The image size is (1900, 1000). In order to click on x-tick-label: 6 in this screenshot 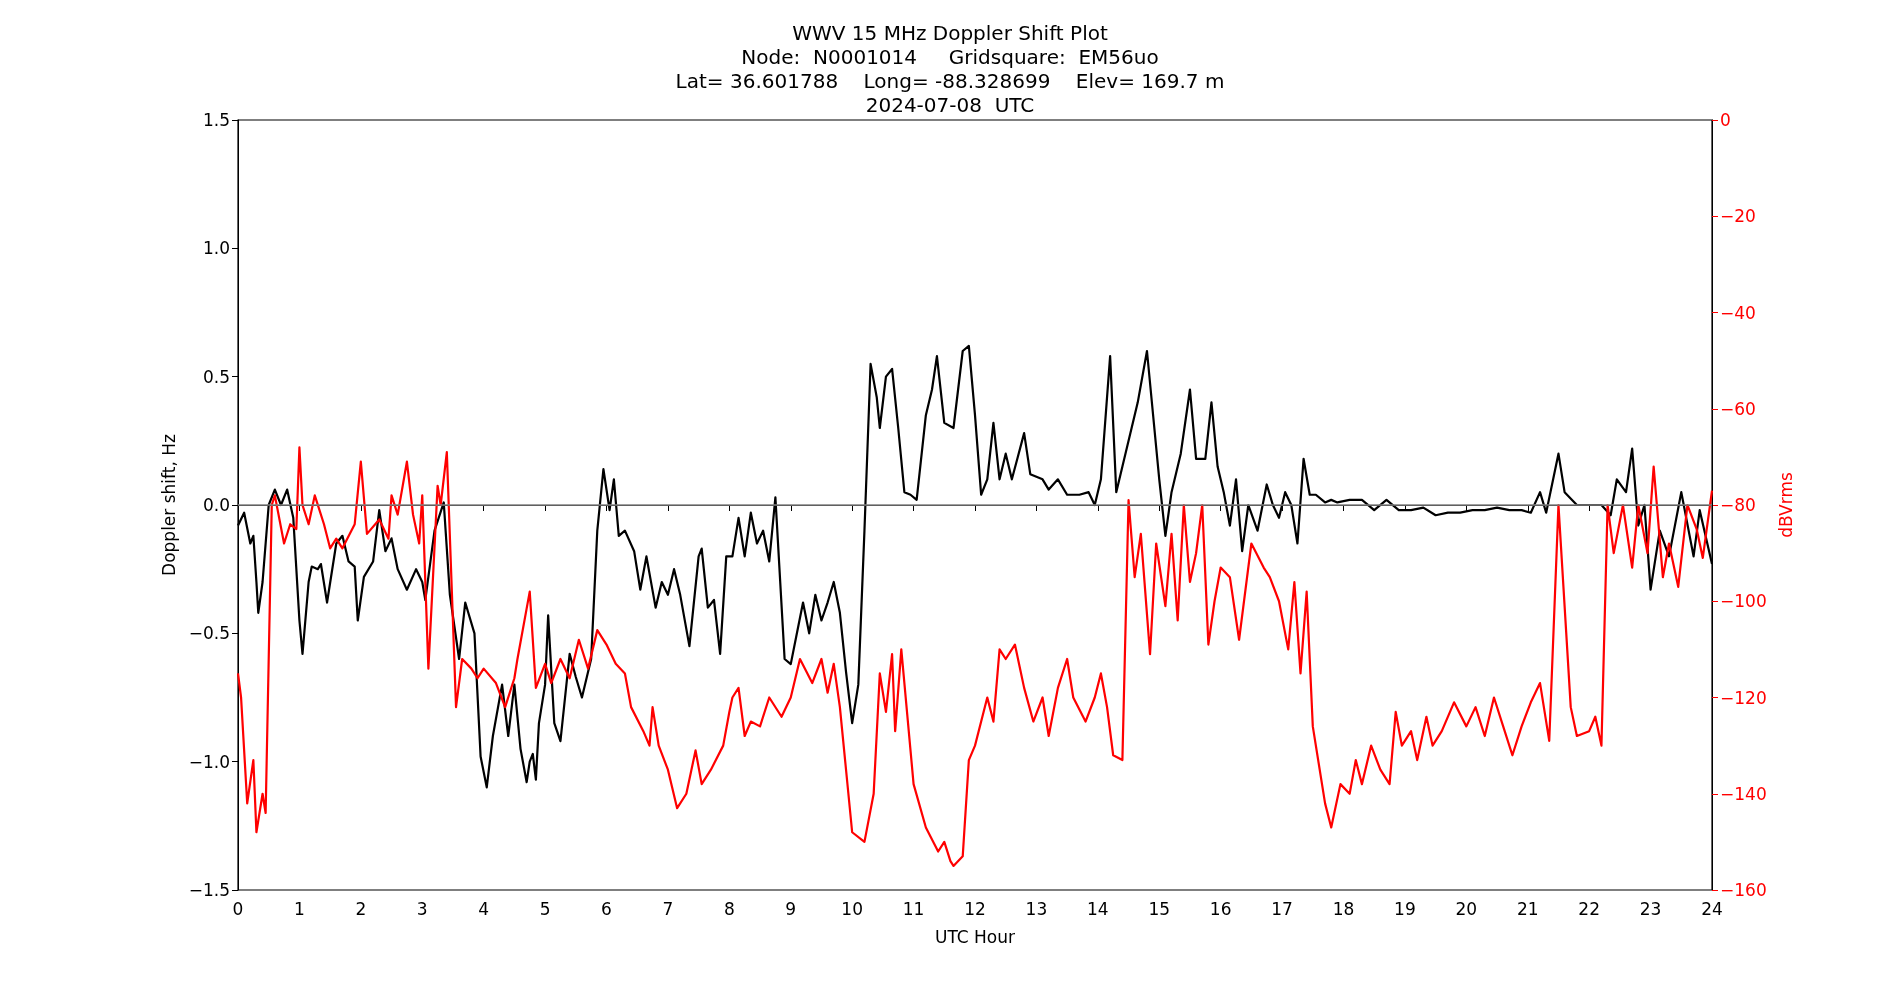, I will do `click(606, 908)`.